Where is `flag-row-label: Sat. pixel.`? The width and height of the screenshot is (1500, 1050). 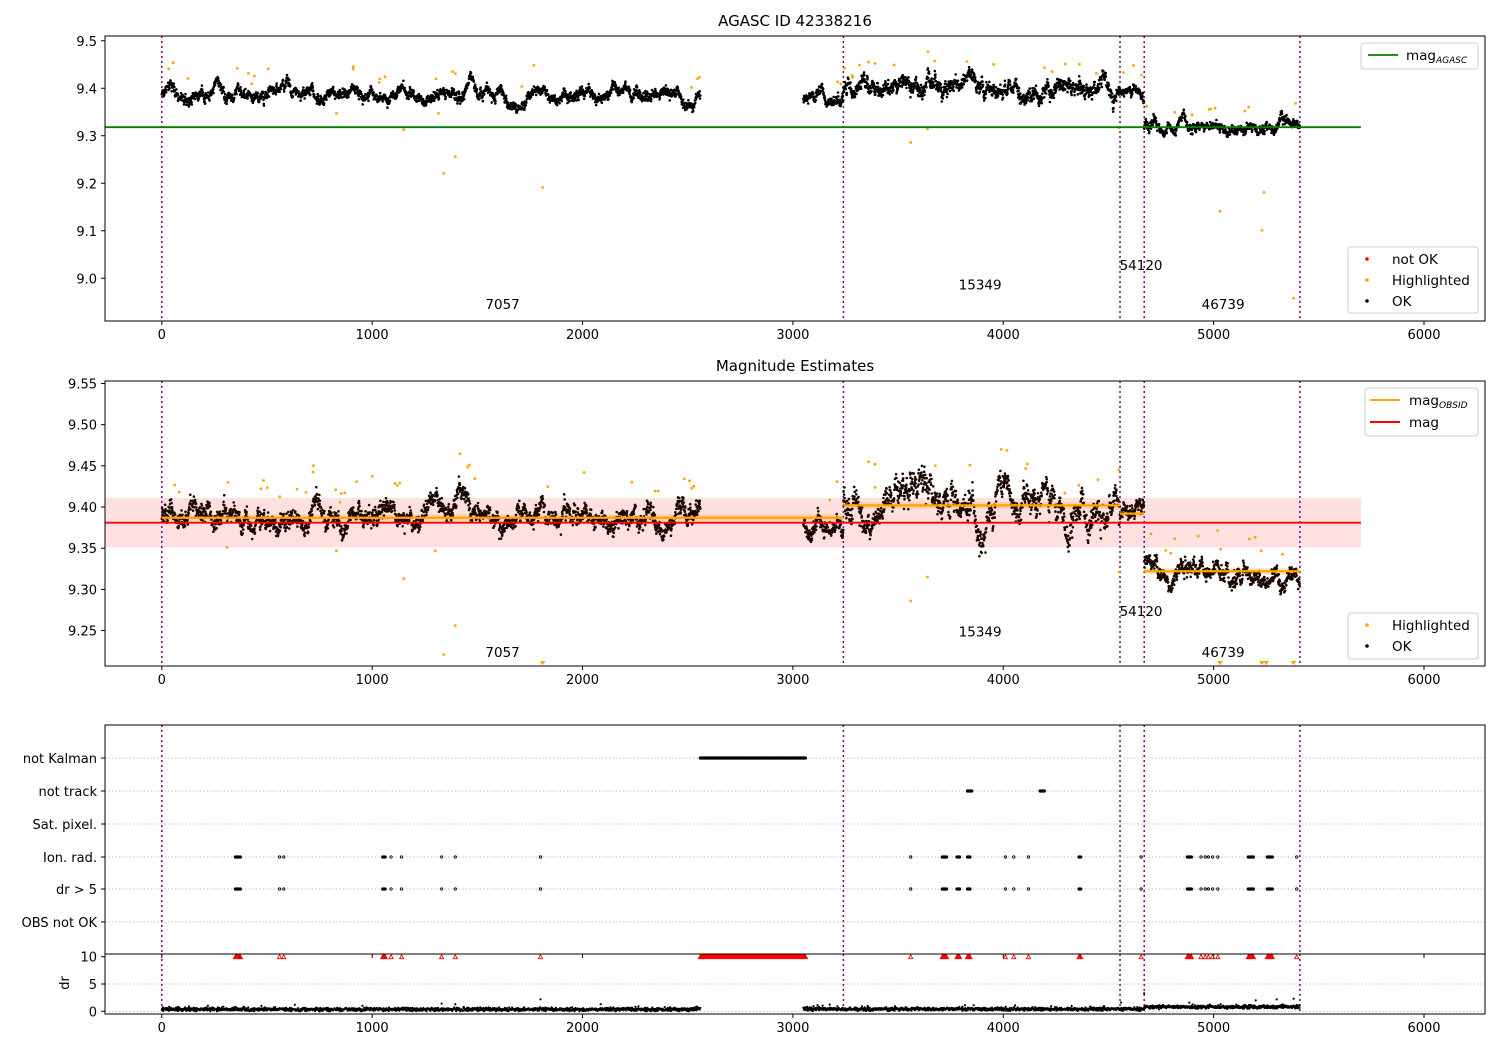 flag-row-label: Sat. pixel. is located at coordinates (65, 825).